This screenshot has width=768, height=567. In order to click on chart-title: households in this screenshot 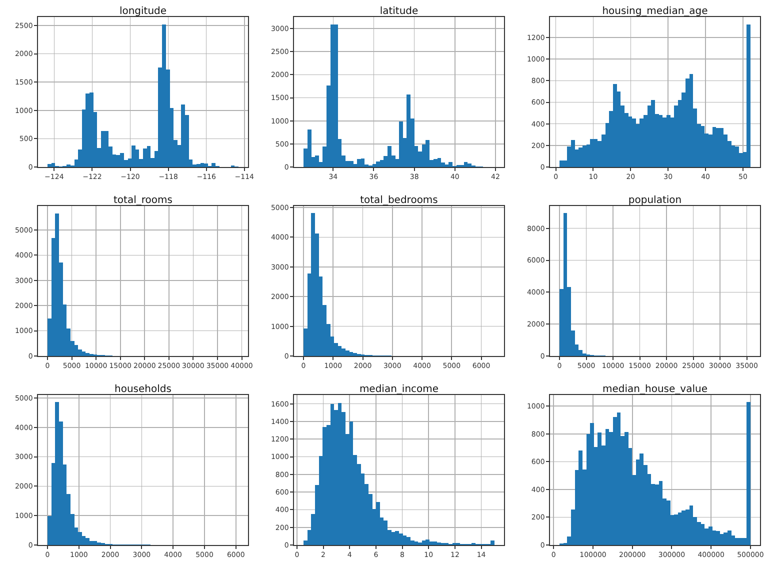, I will do `click(143, 389)`.